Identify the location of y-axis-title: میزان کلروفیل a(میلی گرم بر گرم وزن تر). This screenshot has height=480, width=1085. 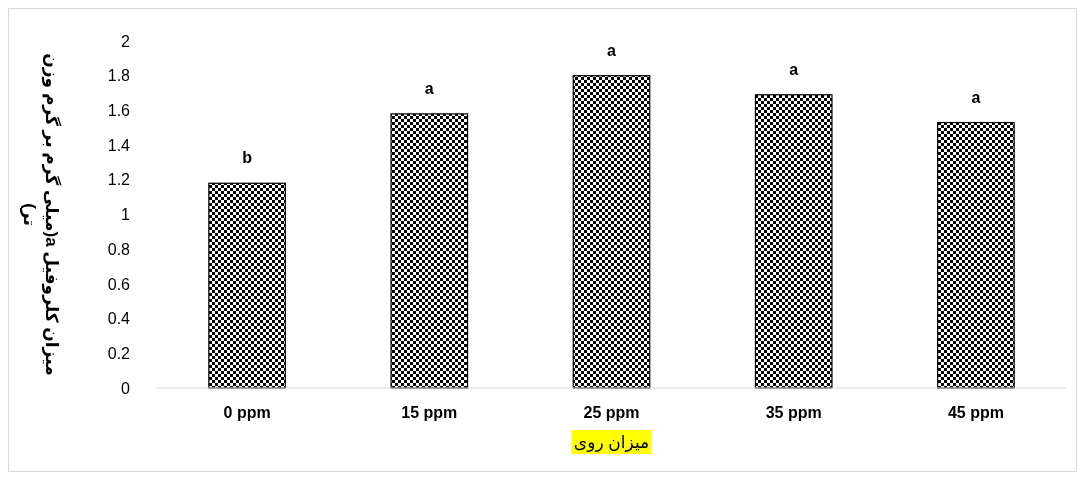
(40, 214).